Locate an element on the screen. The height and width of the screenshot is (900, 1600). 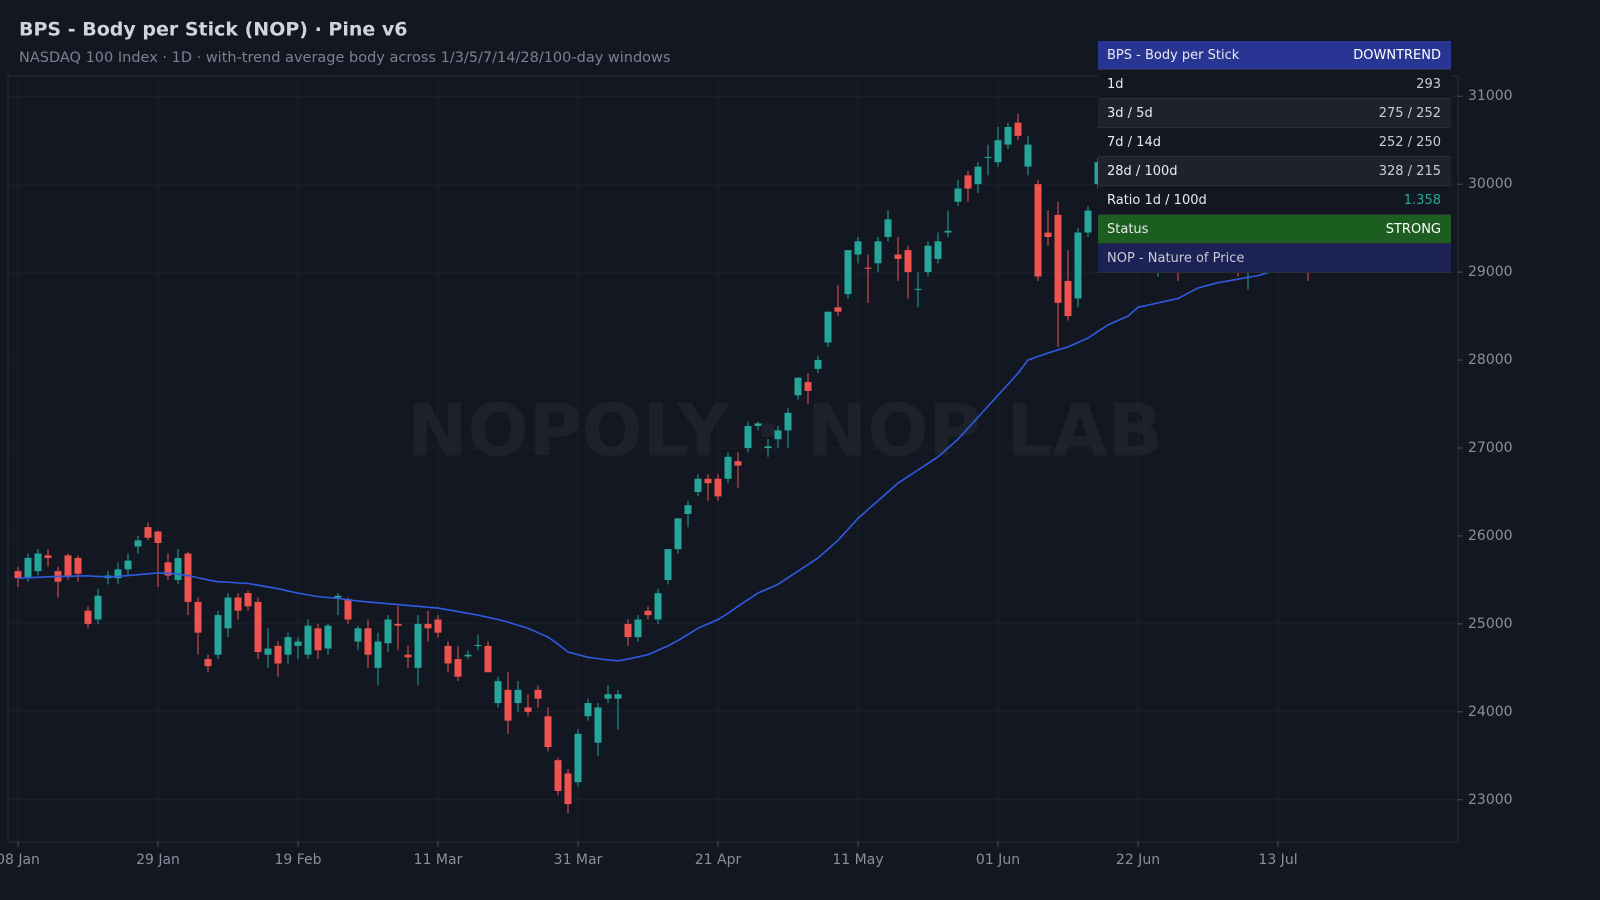
y-tick-label: 29000 is located at coordinates (1490, 272).